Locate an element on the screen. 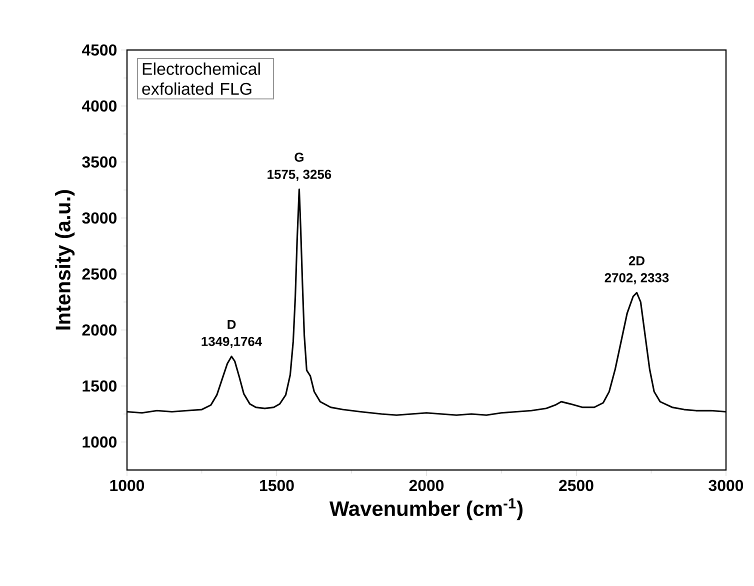  annotation: Electrochemical exfoliated FLG is located at coordinates (201, 78).